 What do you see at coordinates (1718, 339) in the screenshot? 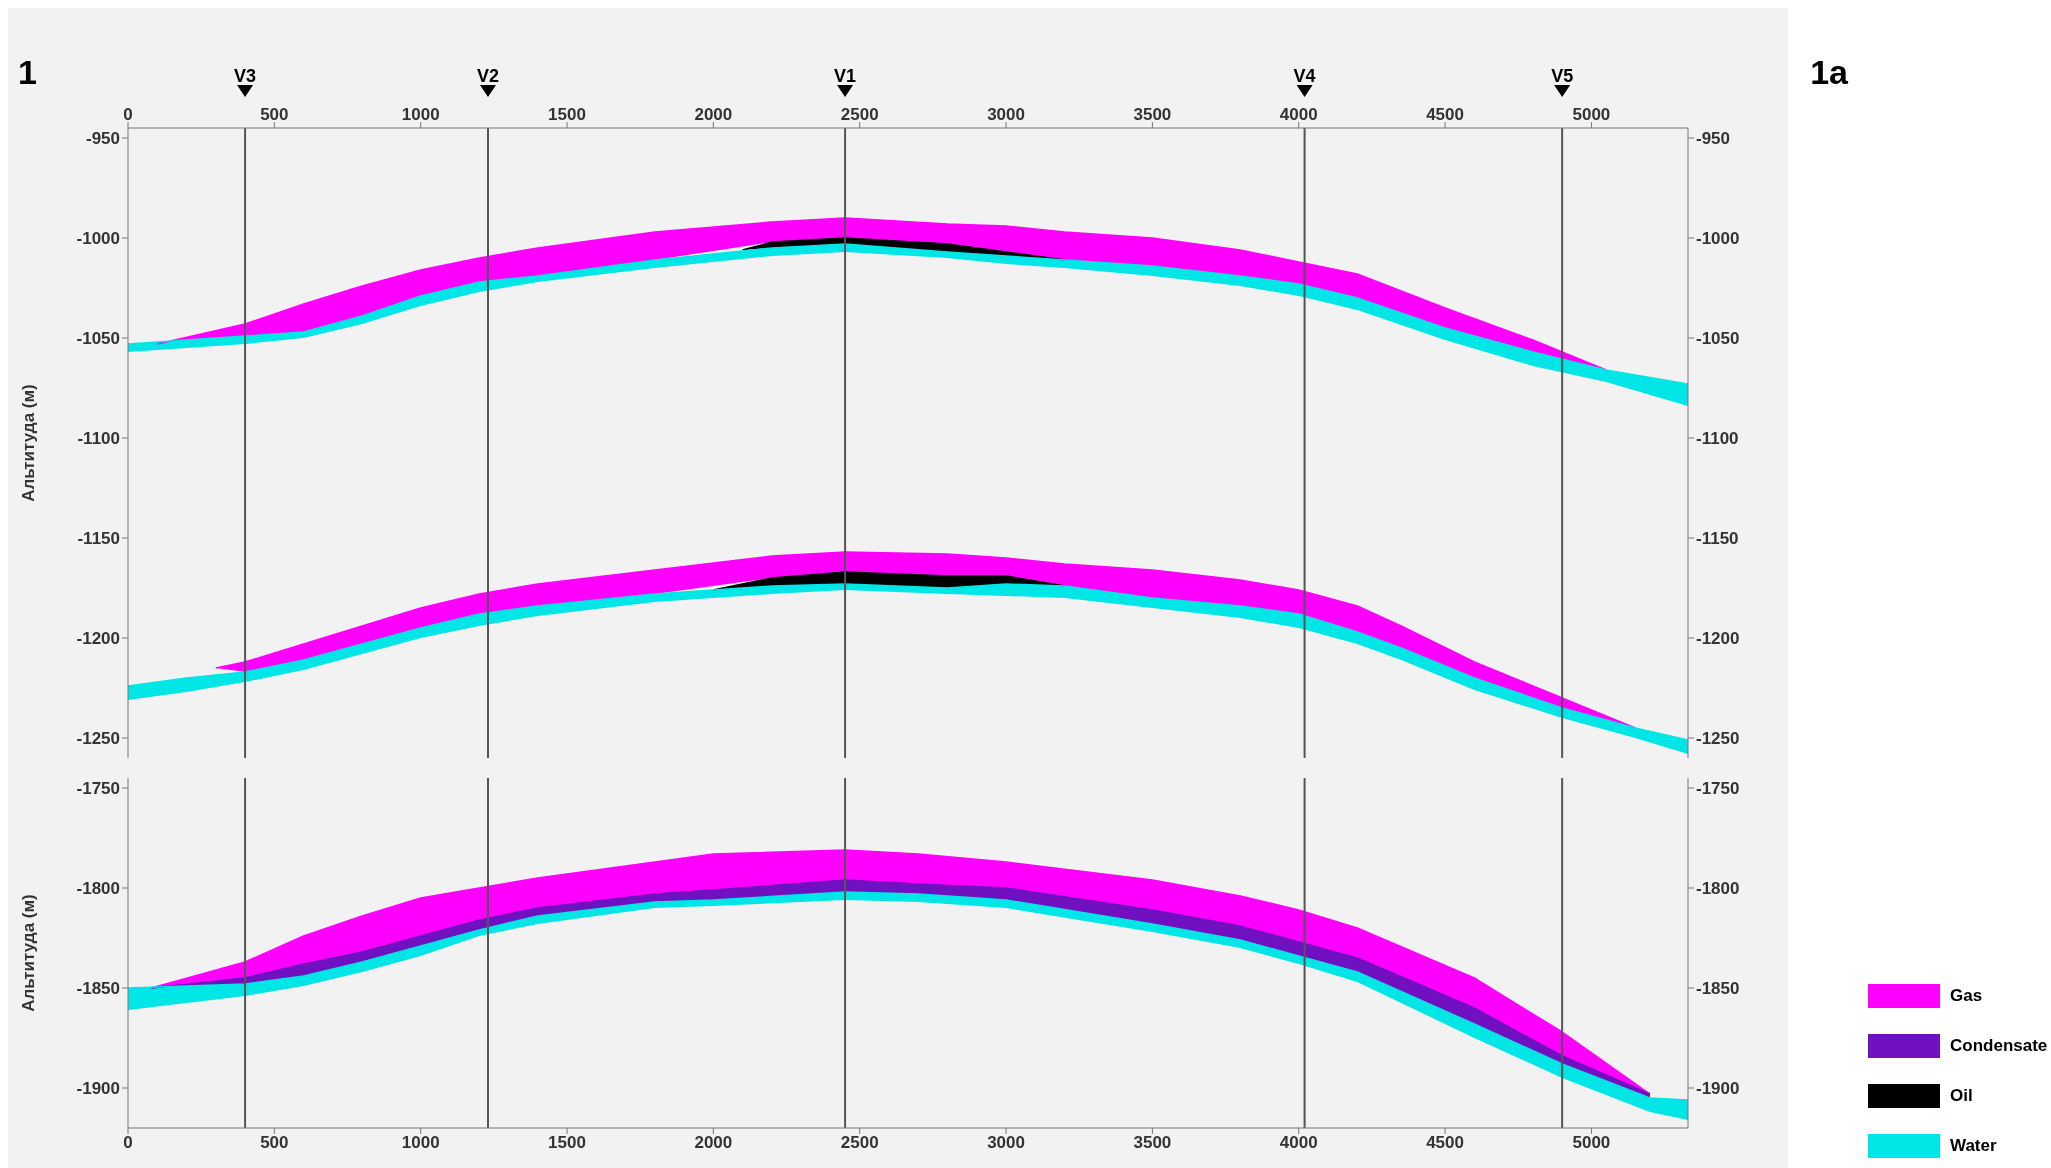
I see `y2-tick-label: -1050` at bounding box center [1718, 339].